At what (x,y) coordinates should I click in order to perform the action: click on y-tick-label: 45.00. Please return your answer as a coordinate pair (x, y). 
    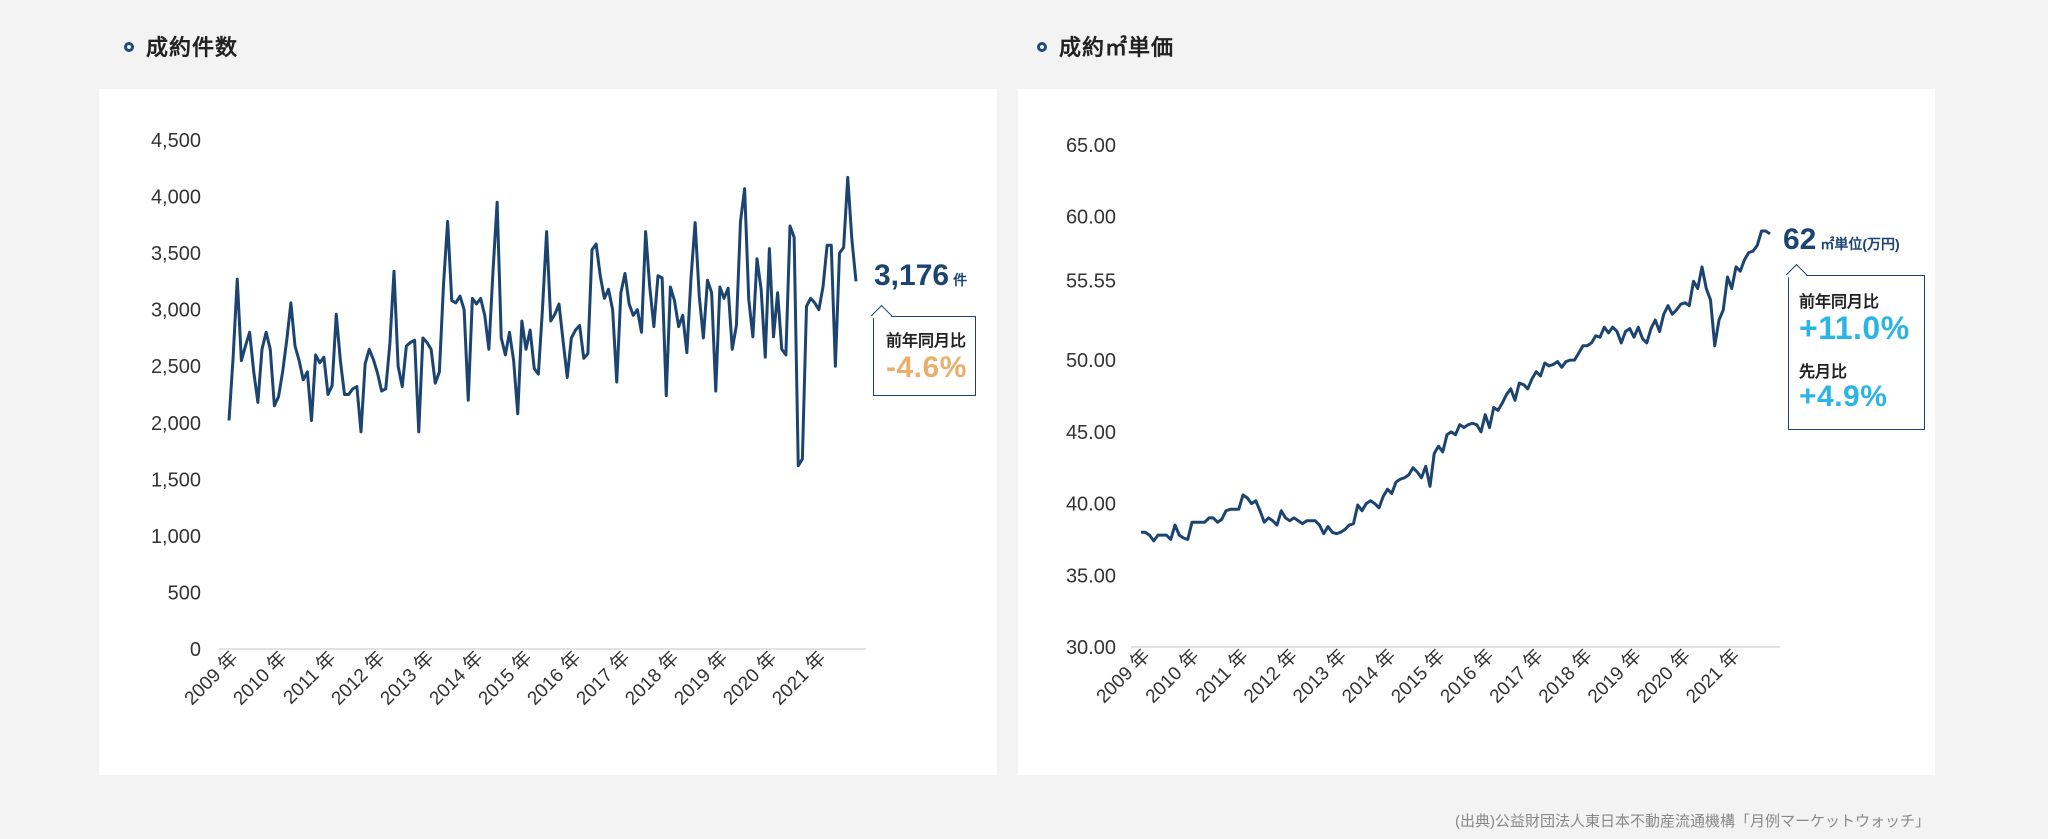
    Looking at the image, I should click on (1091, 433).